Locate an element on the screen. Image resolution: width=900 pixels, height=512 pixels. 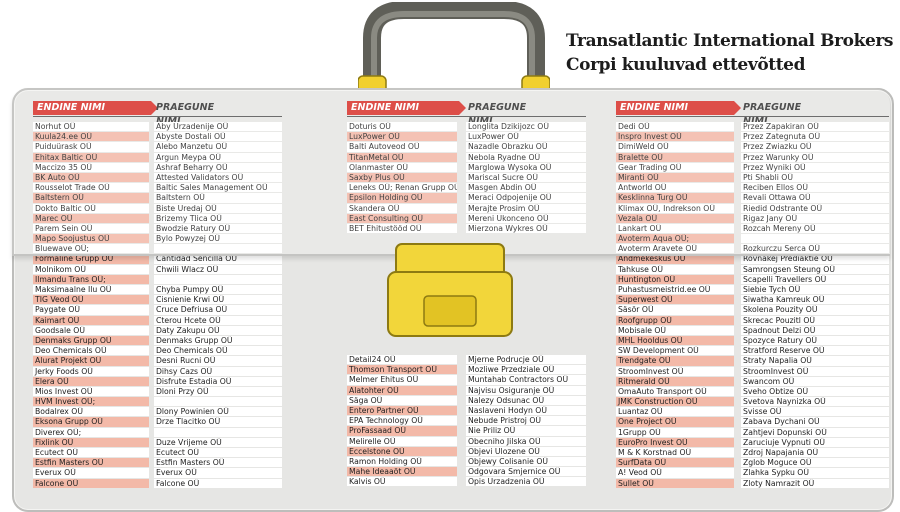
current-name-cell: Samrongsen Steung OÜ is located at coordinates (815, 269).